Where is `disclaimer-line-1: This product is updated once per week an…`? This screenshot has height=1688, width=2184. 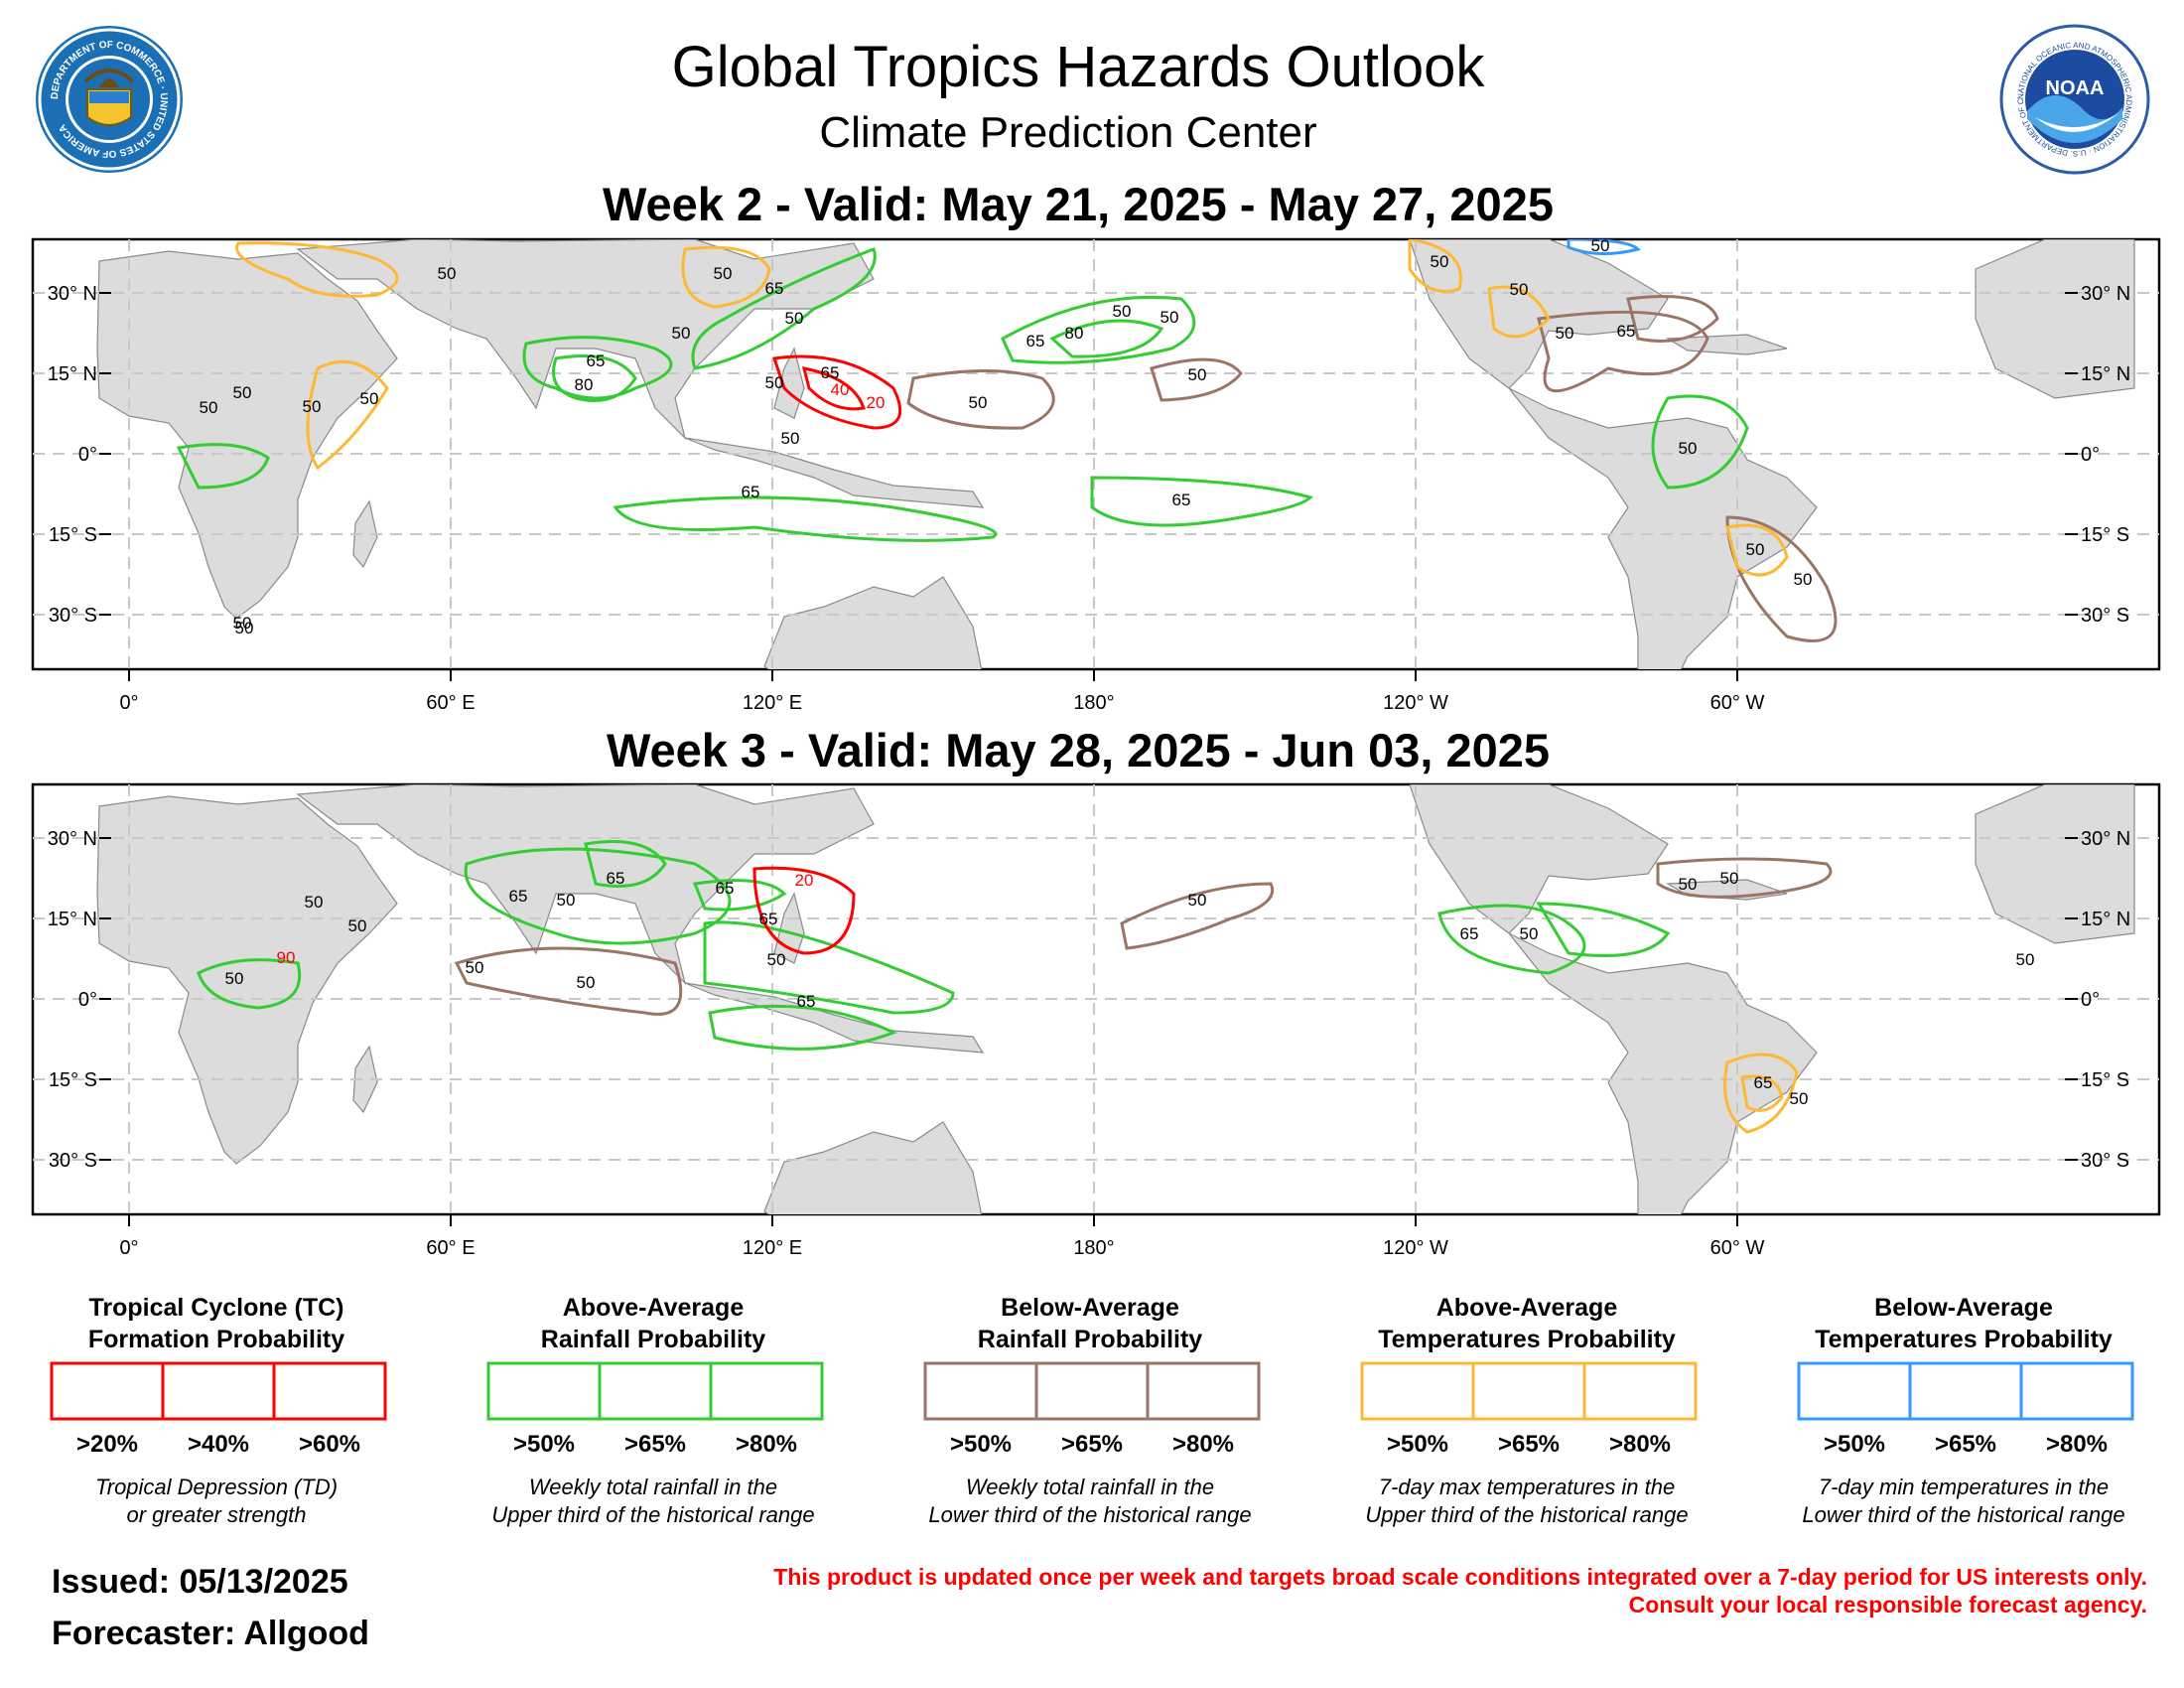 disclaimer-line-1: This product is updated once per week an… is located at coordinates (1460, 1577).